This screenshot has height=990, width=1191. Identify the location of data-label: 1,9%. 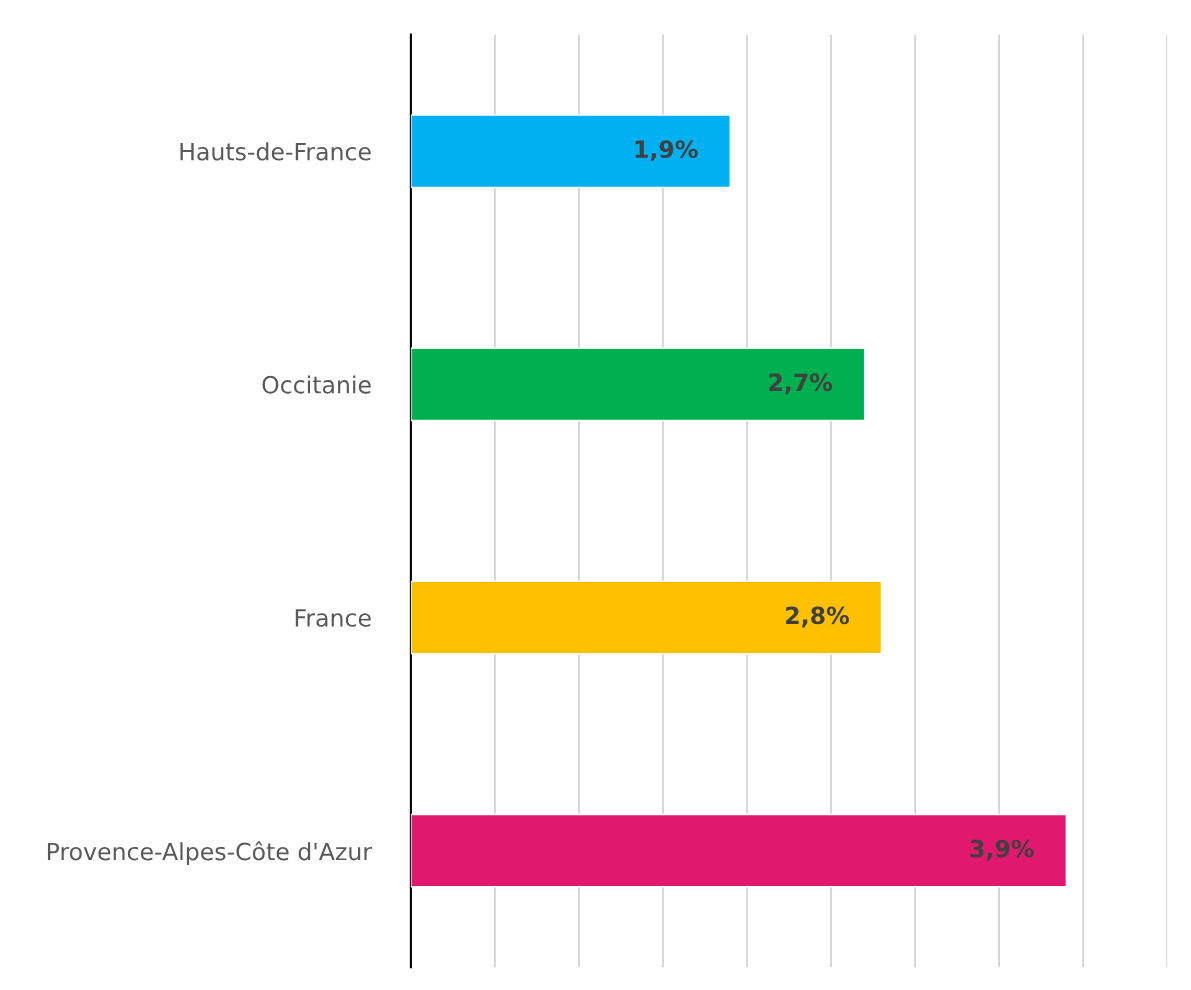
(666, 151).